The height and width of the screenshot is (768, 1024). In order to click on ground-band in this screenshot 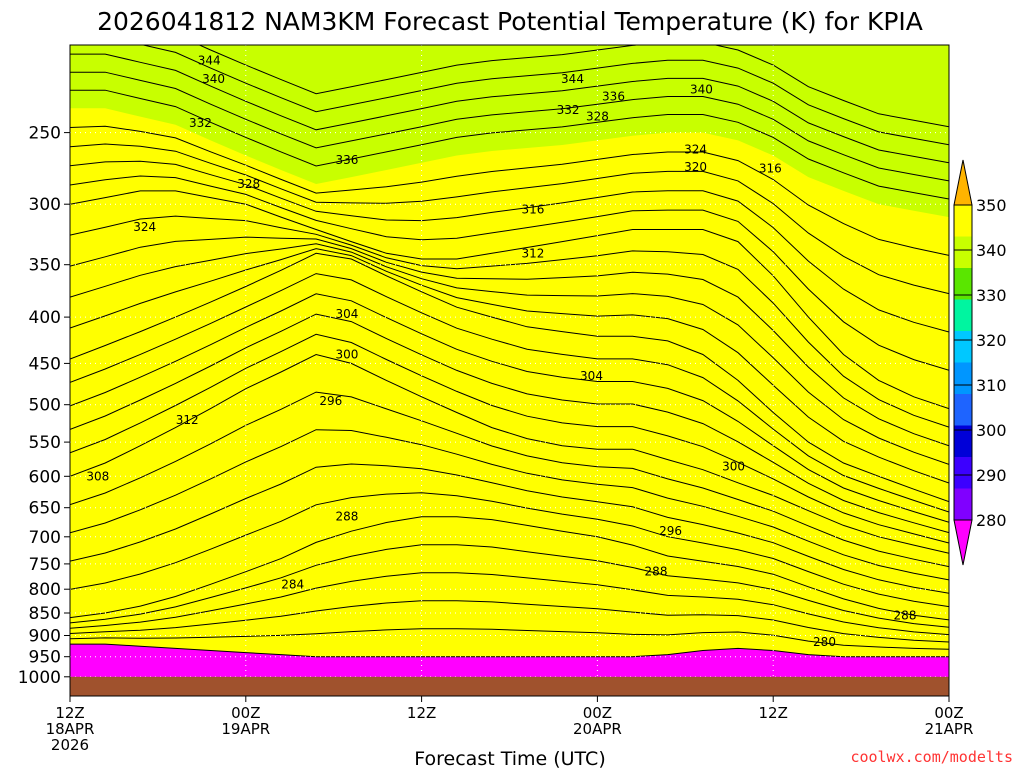, I will do `click(509, 686)`.